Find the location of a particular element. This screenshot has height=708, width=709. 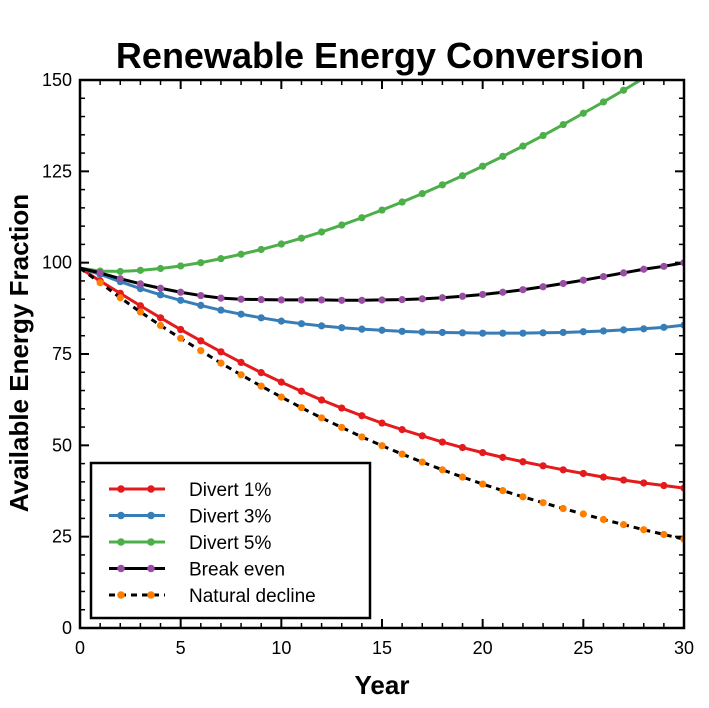

legend-item: Break even is located at coordinates (197, 570).